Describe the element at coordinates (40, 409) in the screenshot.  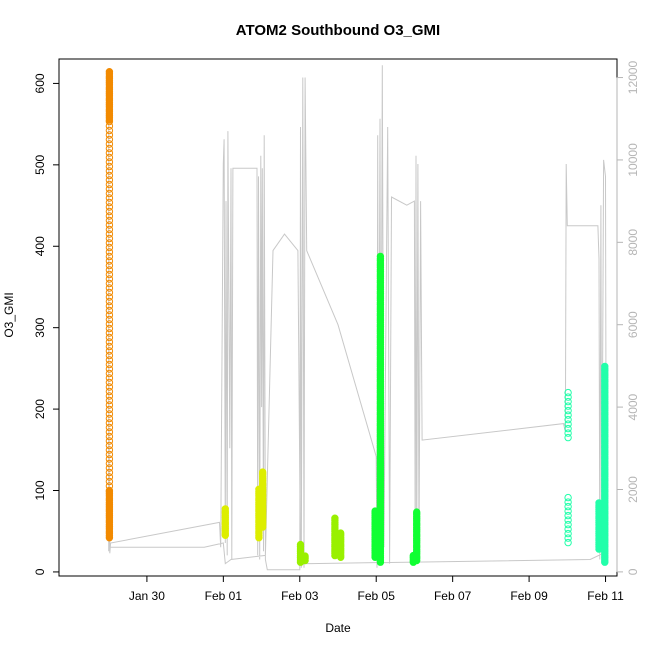
I see `y-tick-label: 200` at that location.